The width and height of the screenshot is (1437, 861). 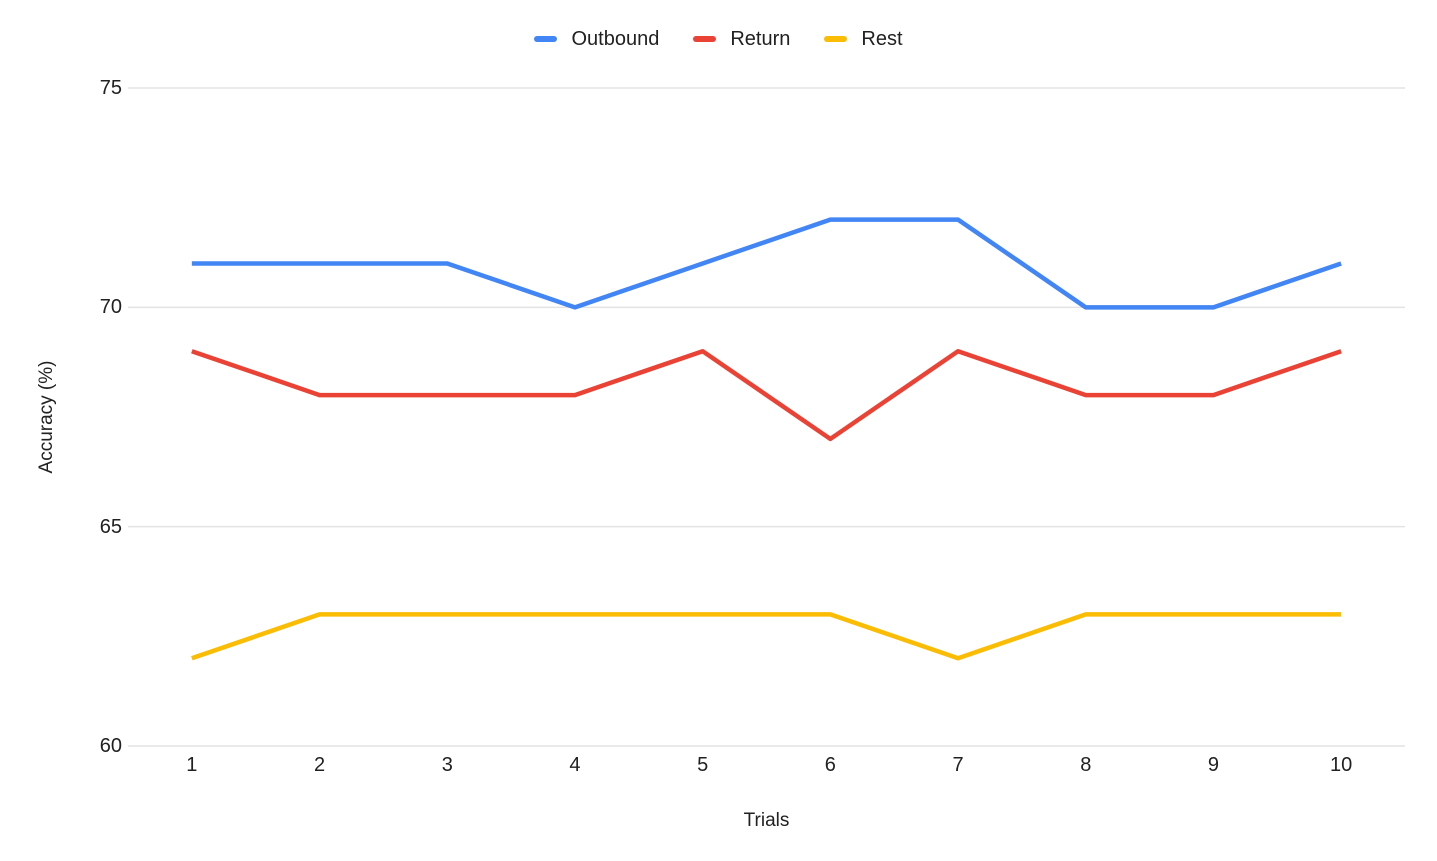 What do you see at coordinates (760, 39) in the screenshot?
I see `legend-label-return: Return` at bounding box center [760, 39].